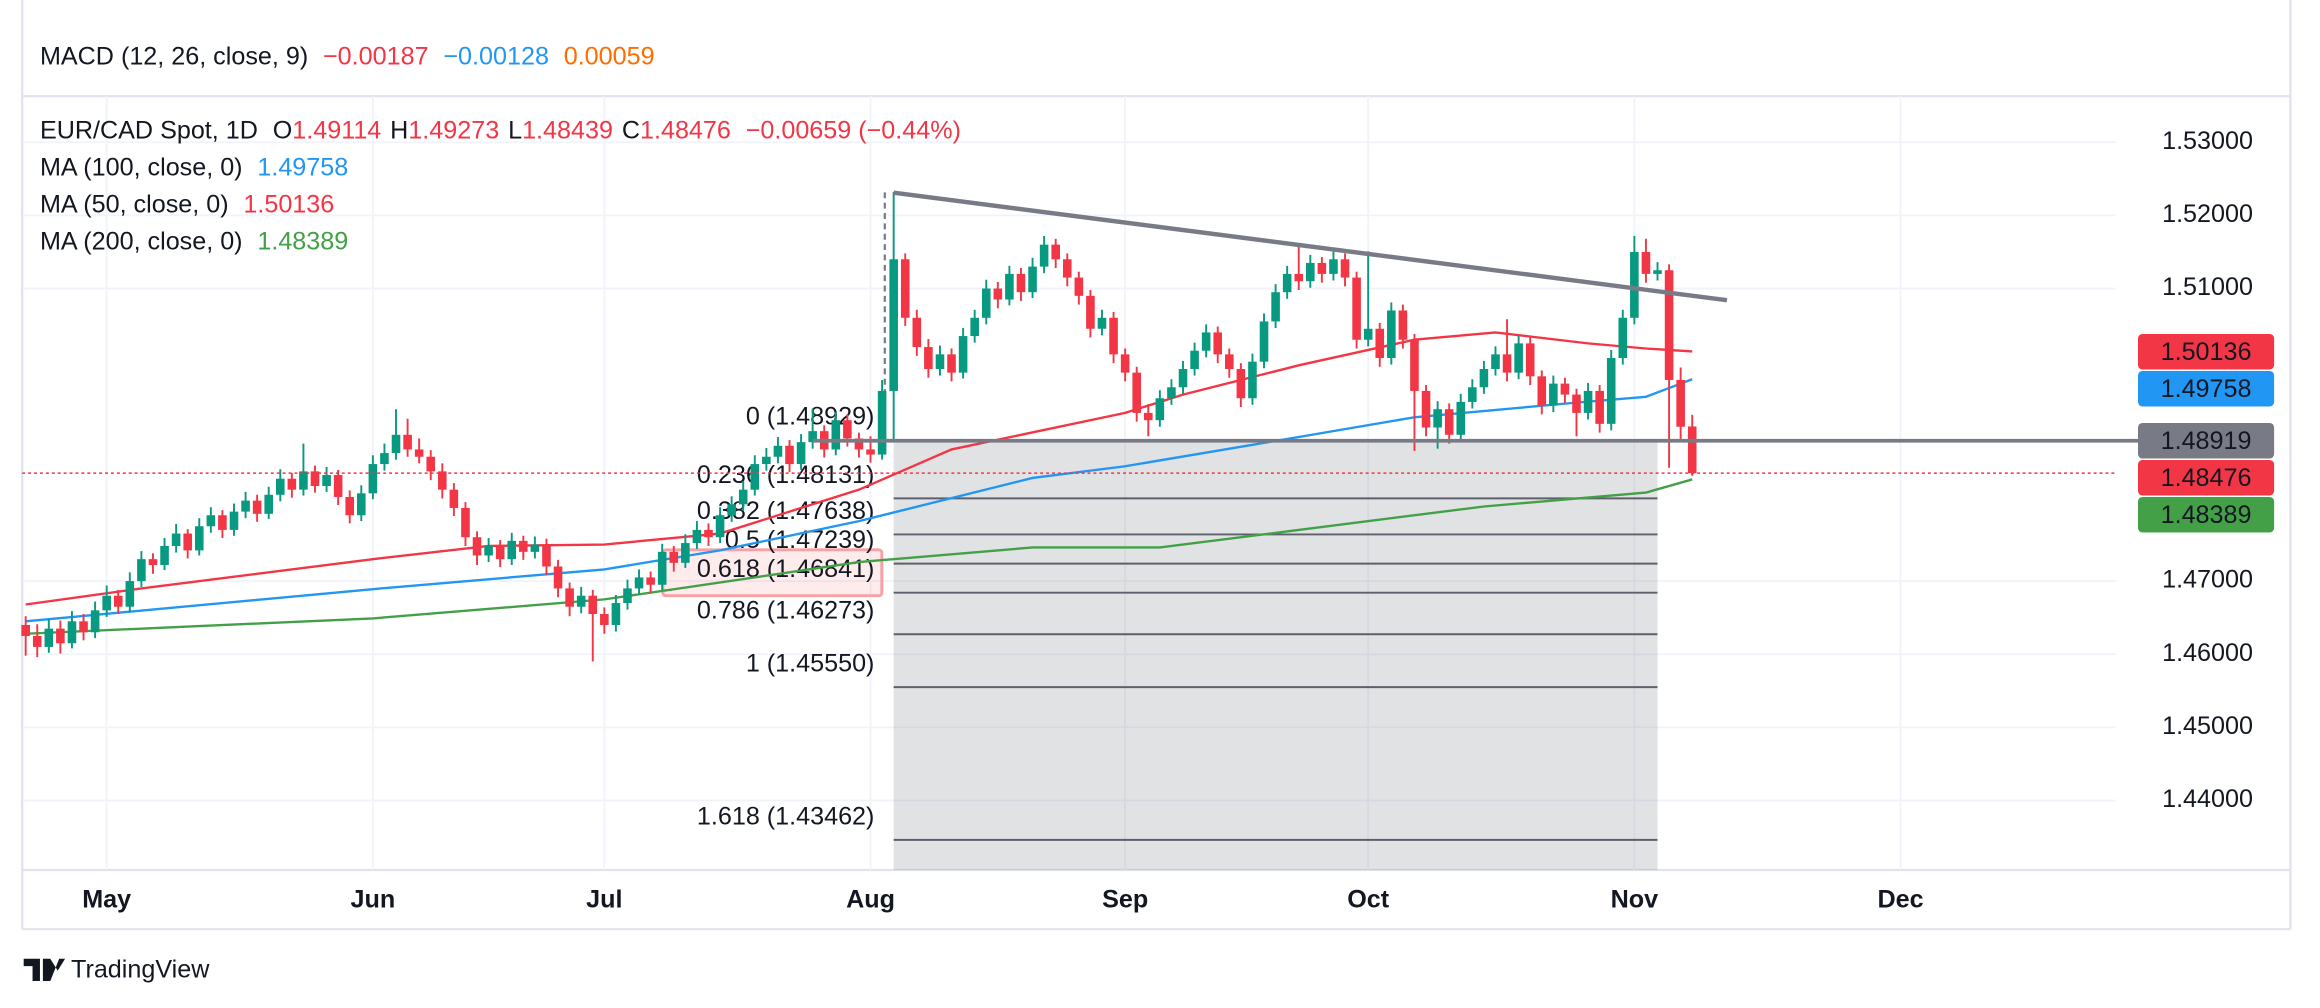 This screenshot has width=2320, height=1008. Describe the element at coordinates (1275, 655) in the screenshot. I see `fib-area` at that location.